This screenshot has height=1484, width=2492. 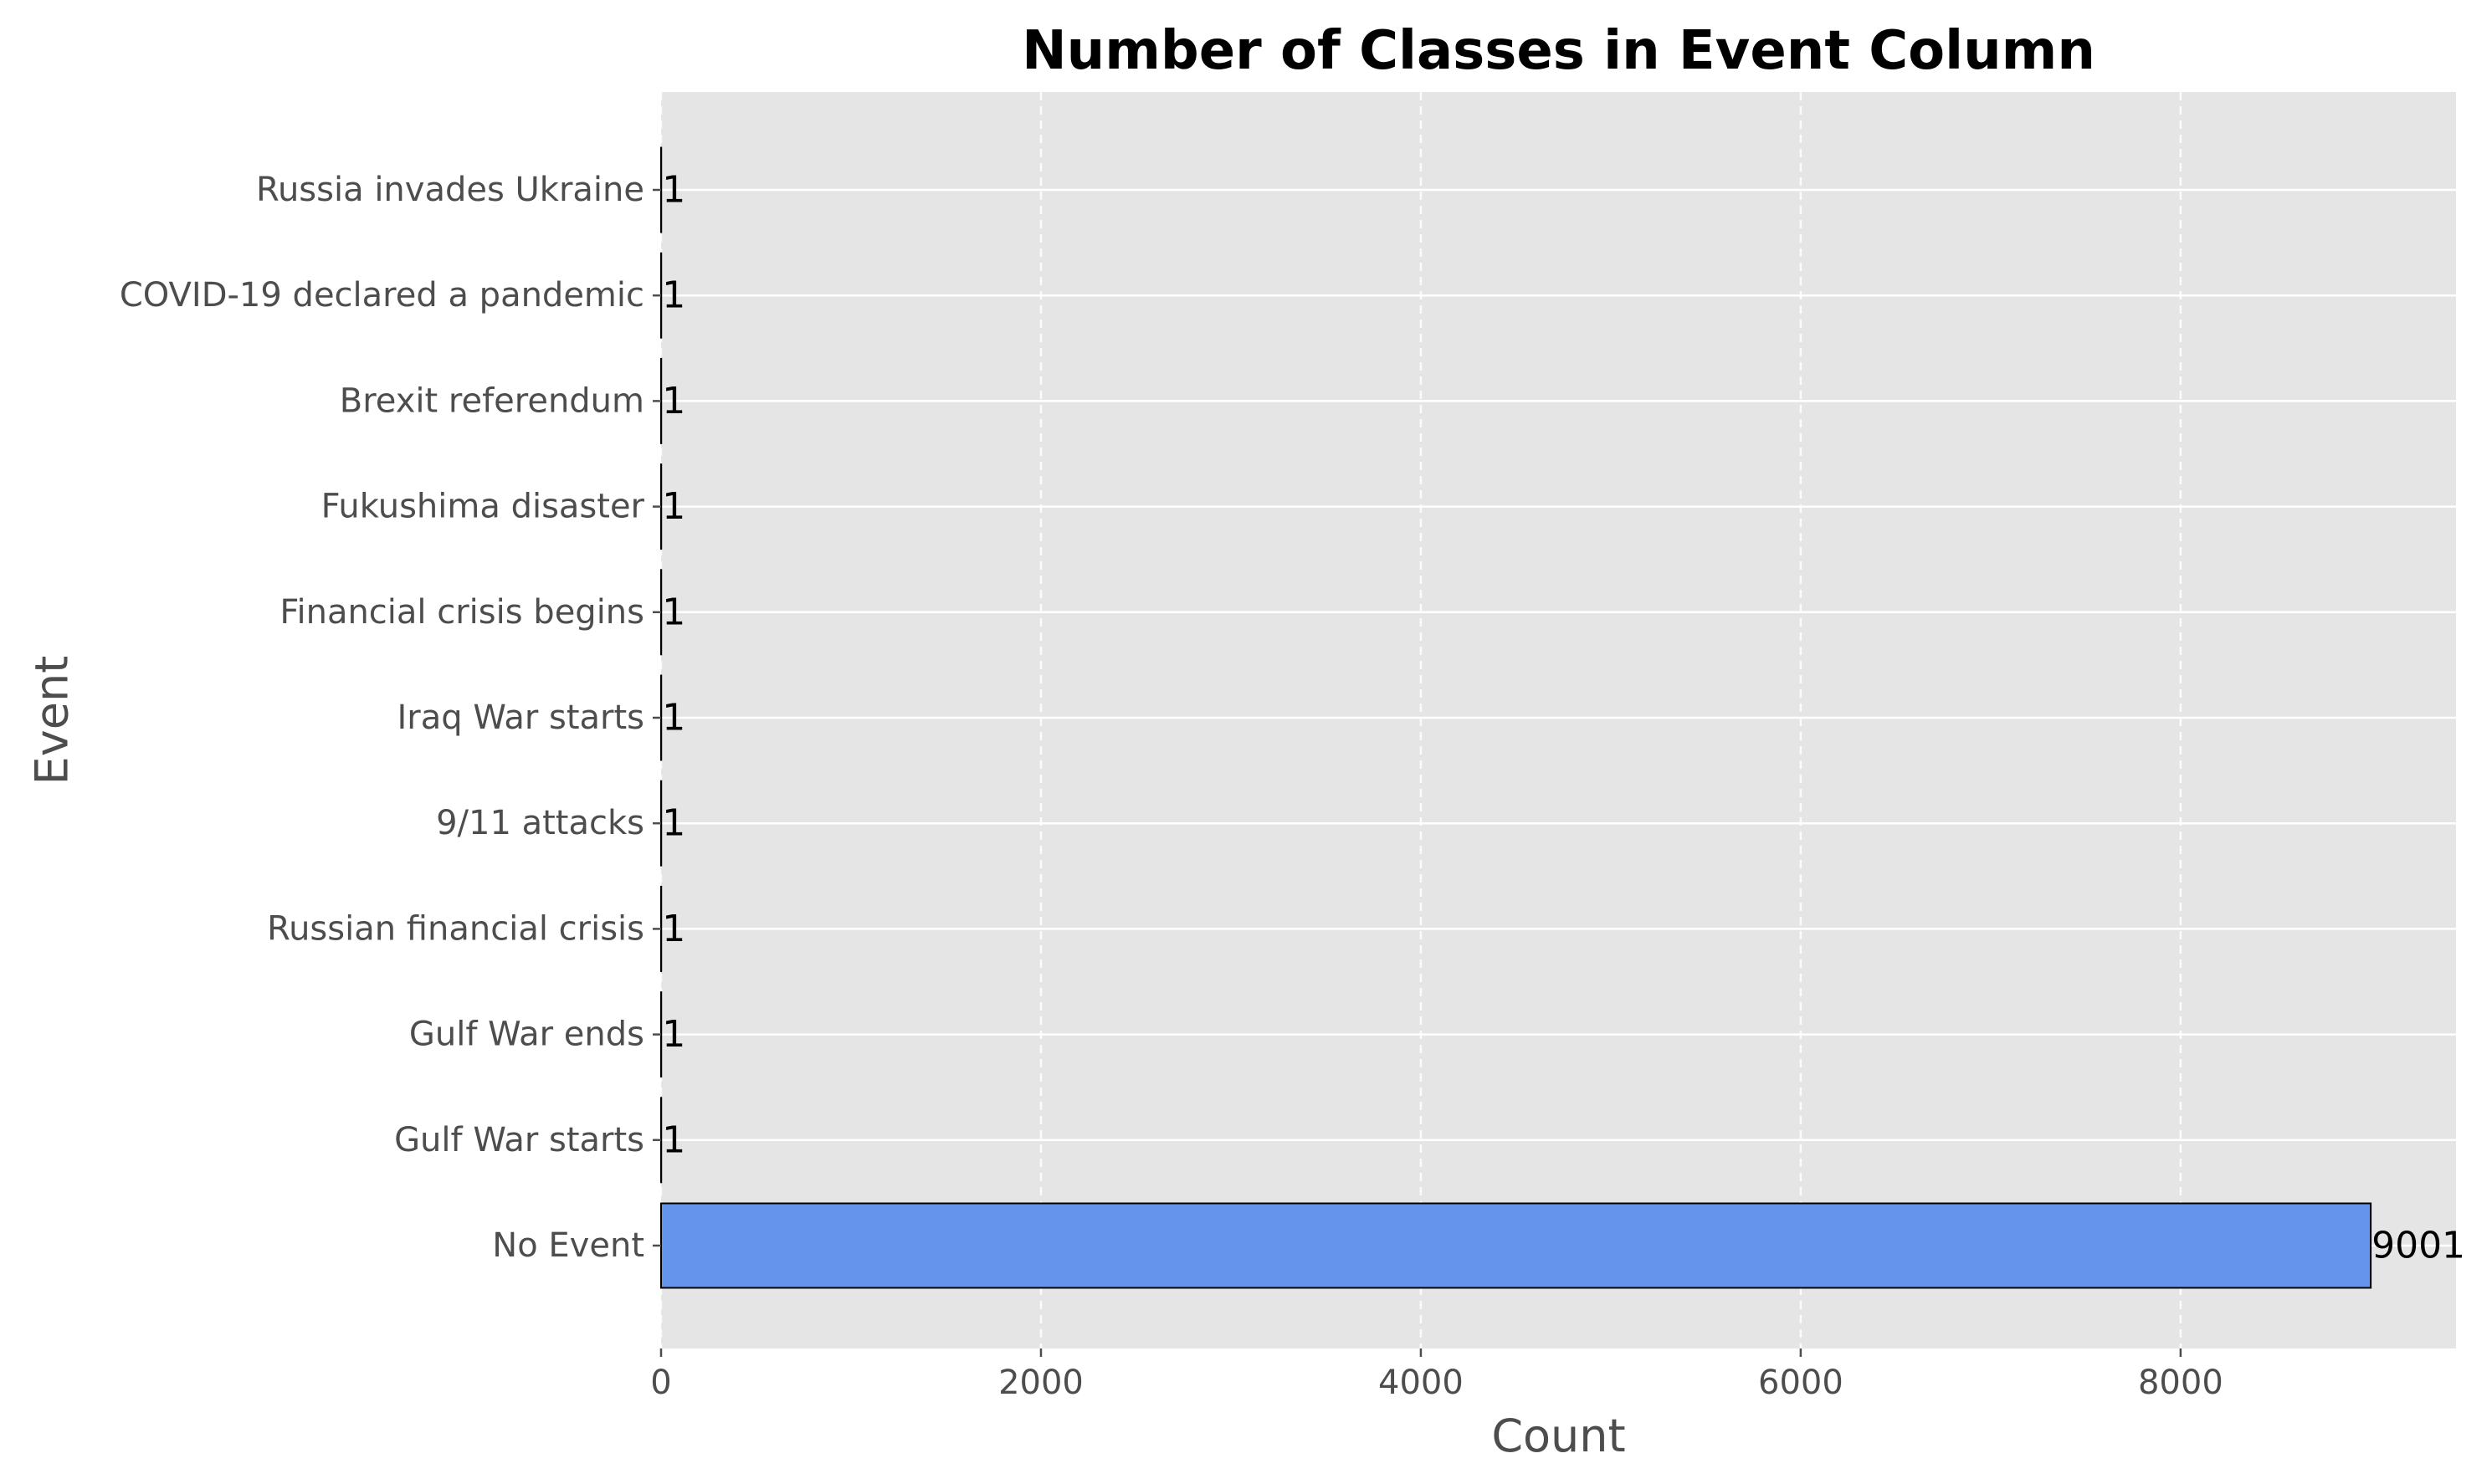 I want to click on y-tick-label: Fukushima disaster, so click(x=483, y=507).